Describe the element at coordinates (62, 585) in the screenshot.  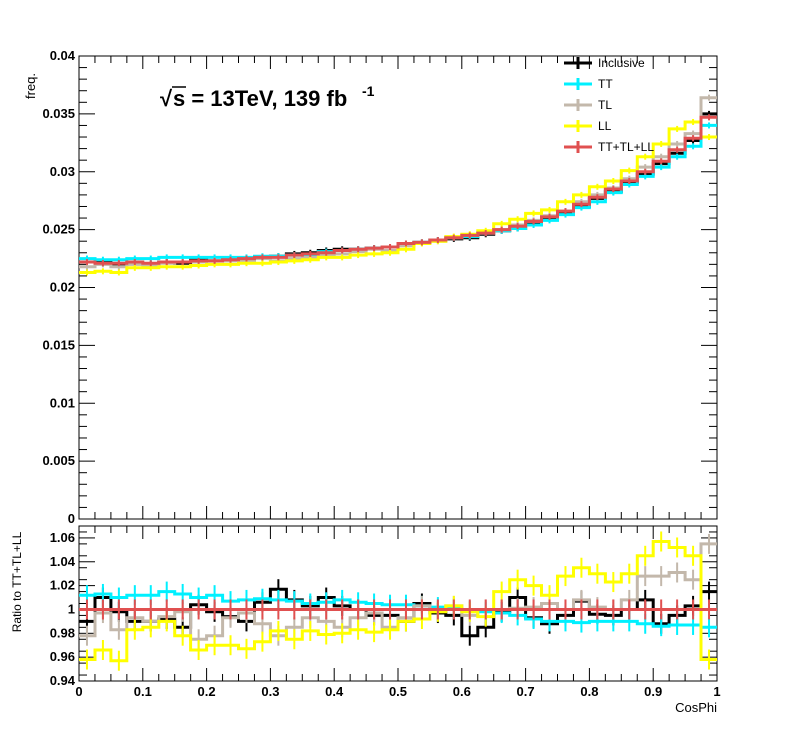
I see `ratio-y-tick-label: 1.02` at that location.